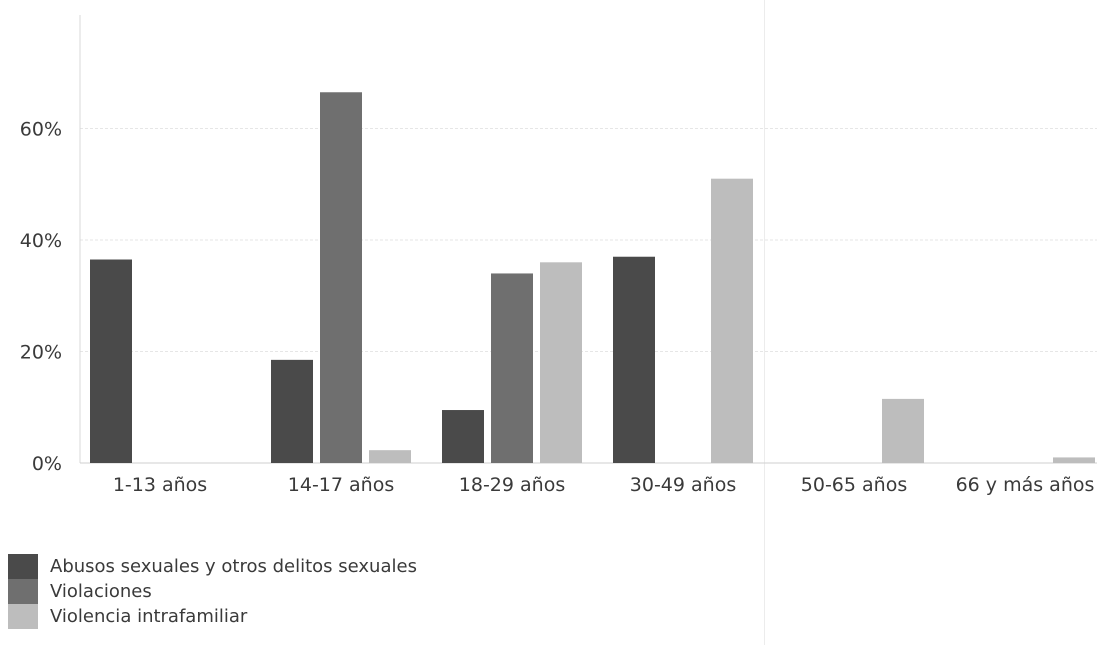 Image resolution: width=1097 pixels, height=645 pixels. I want to click on legend-item-abusos: Abusos sexuales y otros delitos sexuales, so click(212, 566).